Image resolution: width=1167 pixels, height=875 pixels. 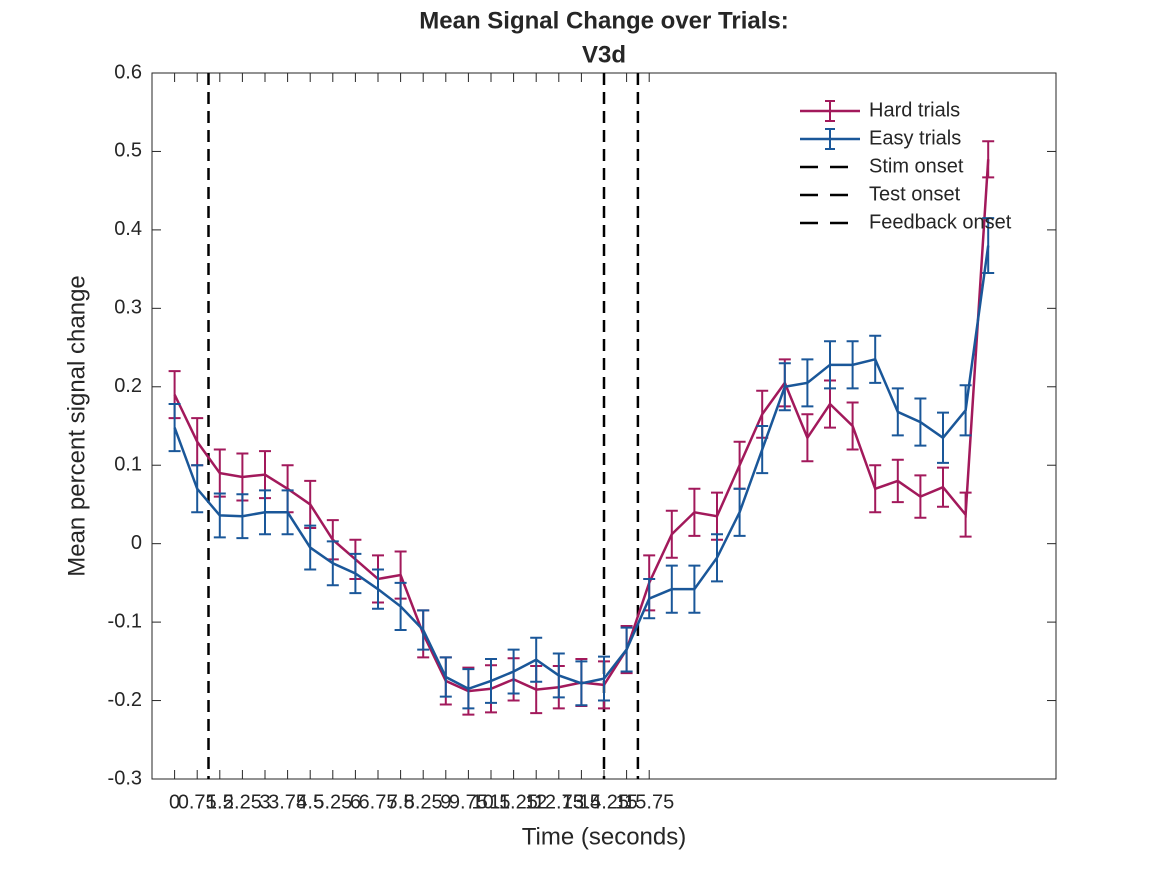 What do you see at coordinates (604, 54) in the screenshot?
I see `chart-title: V3d` at bounding box center [604, 54].